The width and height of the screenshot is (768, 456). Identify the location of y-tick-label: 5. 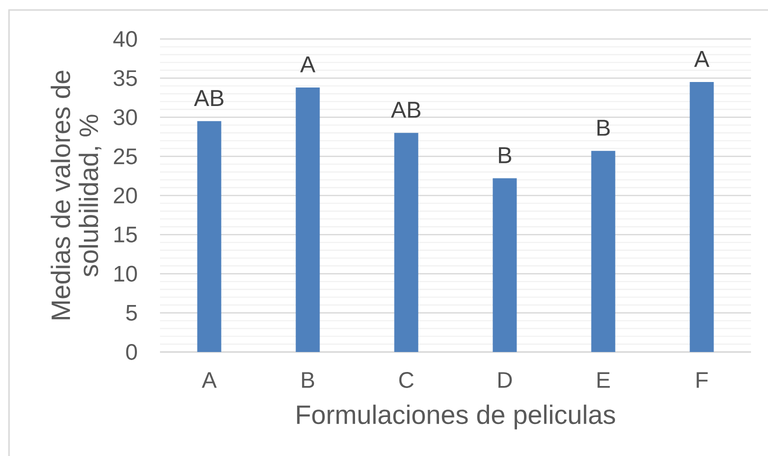
(131, 313).